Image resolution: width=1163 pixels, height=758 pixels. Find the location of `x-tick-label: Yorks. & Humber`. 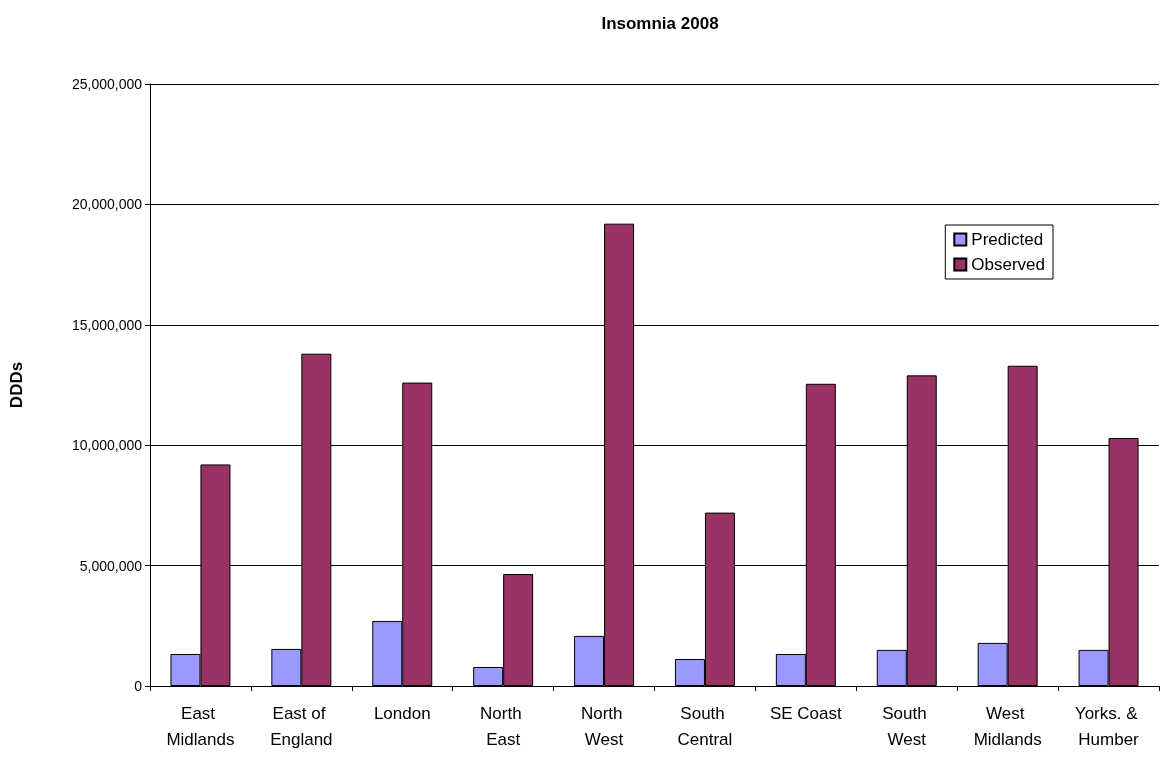

x-tick-label: Yorks. & Humber is located at coordinates (1108, 726).